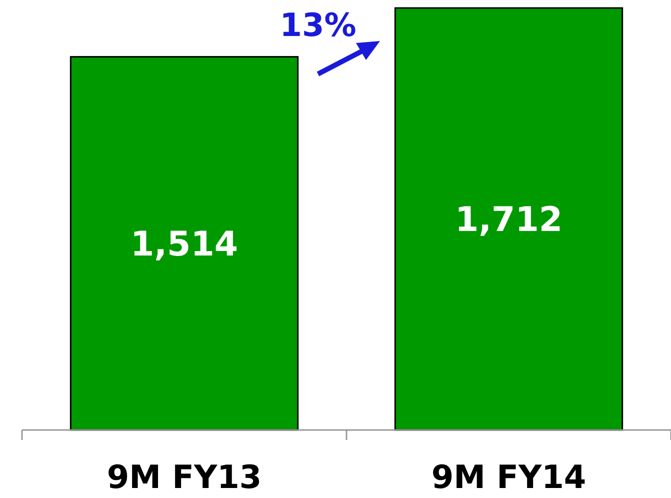 This screenshot has height=498, width=671. I want to click on x-tick-label: 9M FY13, so click(184, 477).